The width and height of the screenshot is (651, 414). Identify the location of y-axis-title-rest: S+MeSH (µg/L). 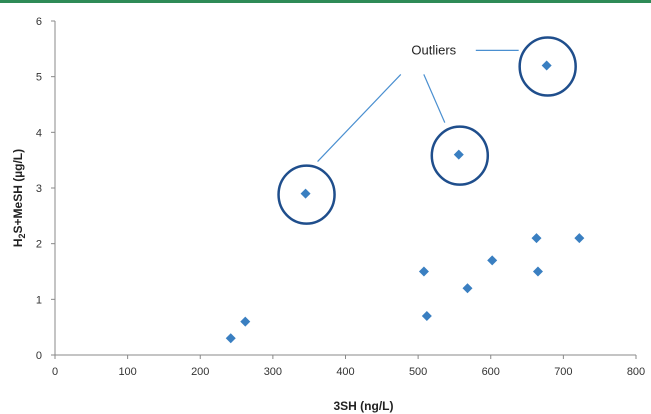
(18, 191).